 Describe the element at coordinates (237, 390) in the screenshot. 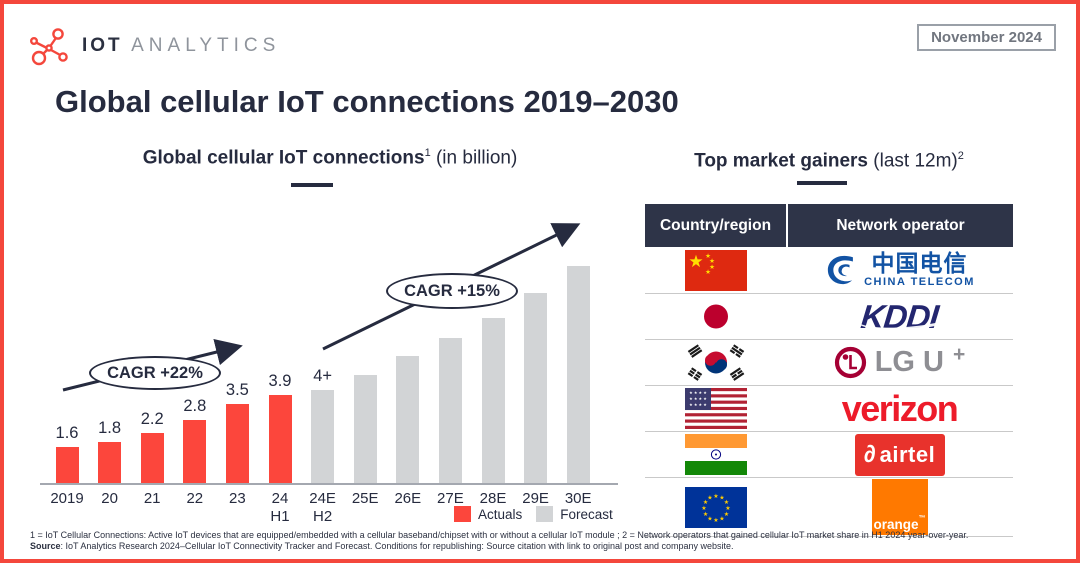

I see `bar-value-label: 3.5` at that location.